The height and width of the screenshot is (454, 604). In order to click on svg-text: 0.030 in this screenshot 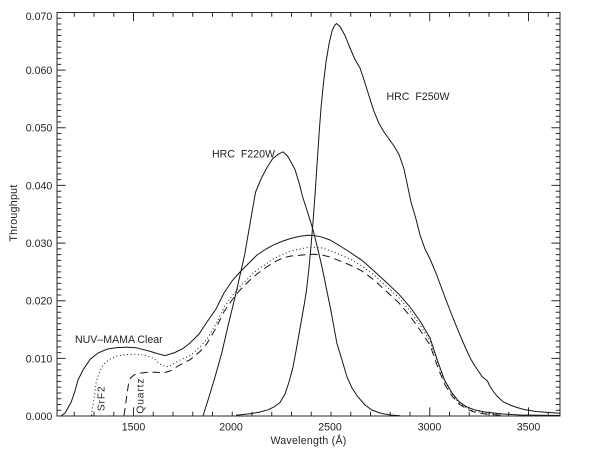, I will do `click(39, 244)`.